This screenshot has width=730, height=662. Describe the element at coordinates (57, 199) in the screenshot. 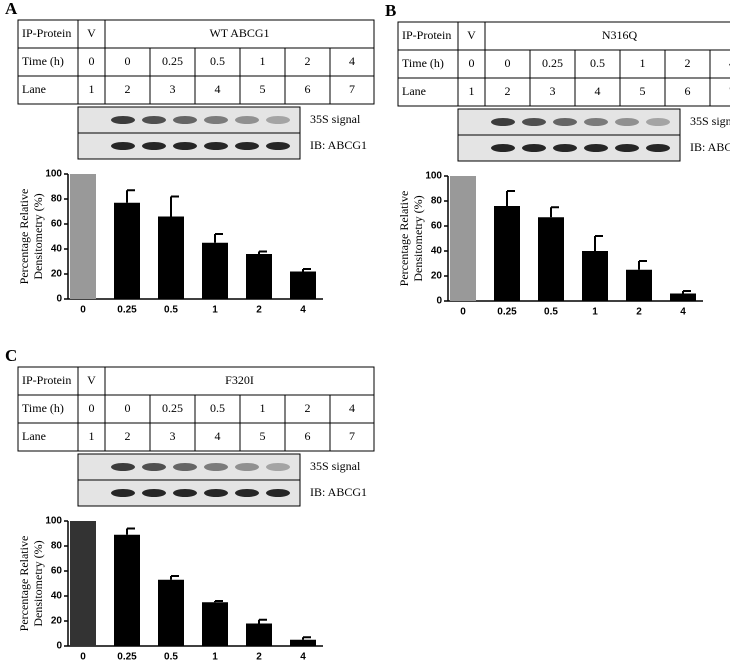

I see `y-tick-label: 80` at that location.